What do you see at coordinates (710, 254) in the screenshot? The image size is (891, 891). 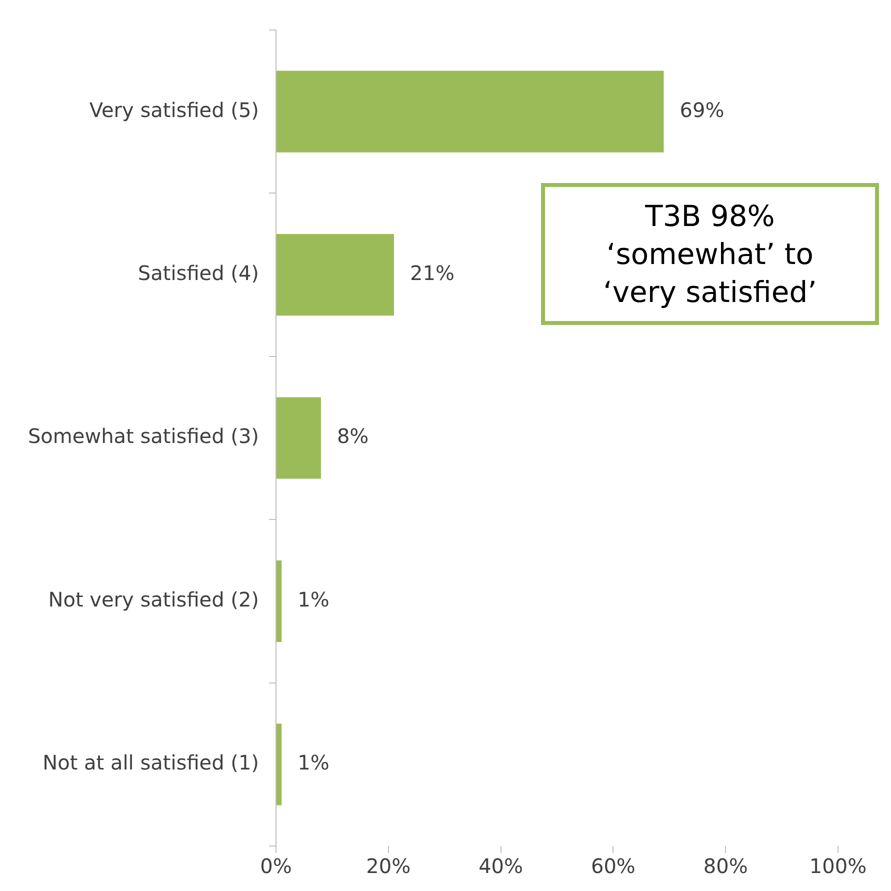 I see `callout-box: T3B 98% ‘somewhat’ to ‘very satisfied’` at bounding box center [710, 254].